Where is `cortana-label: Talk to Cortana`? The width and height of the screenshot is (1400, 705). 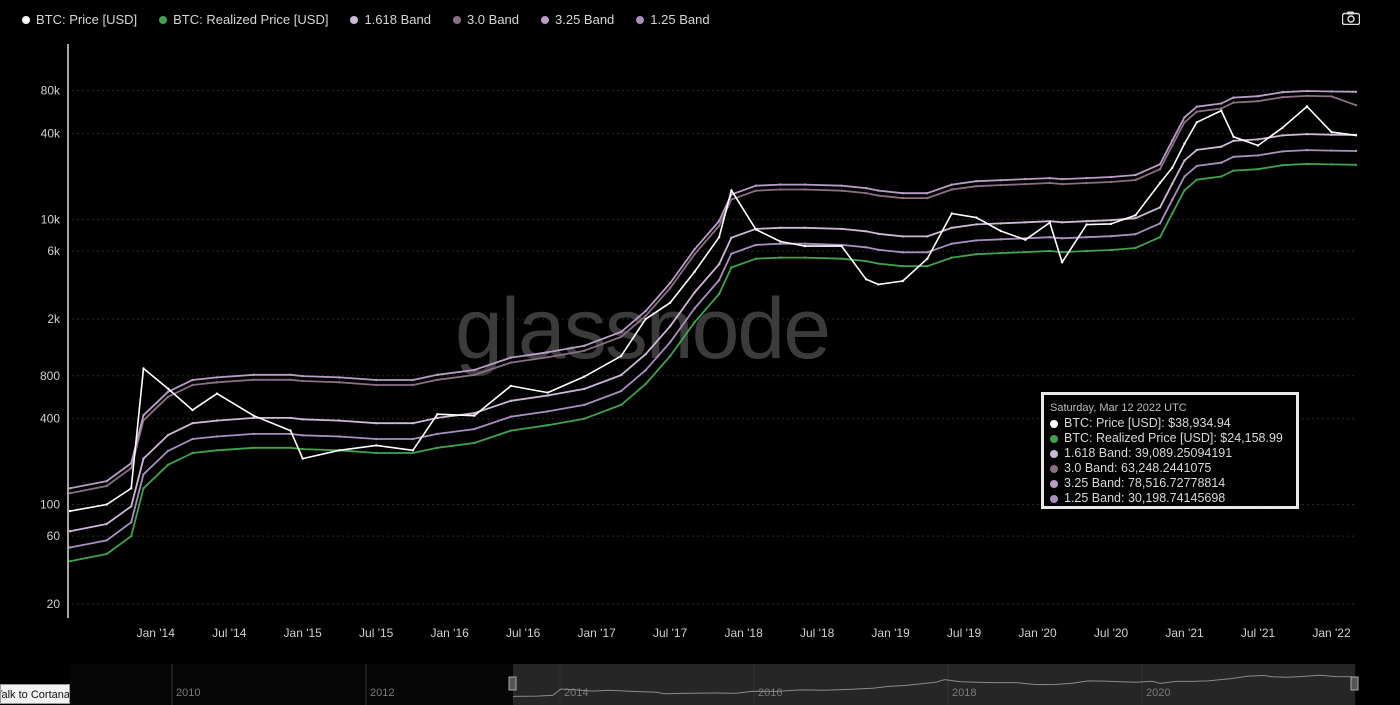
cortana-label: Talk to Cortana is located at coordinates (35, 695).